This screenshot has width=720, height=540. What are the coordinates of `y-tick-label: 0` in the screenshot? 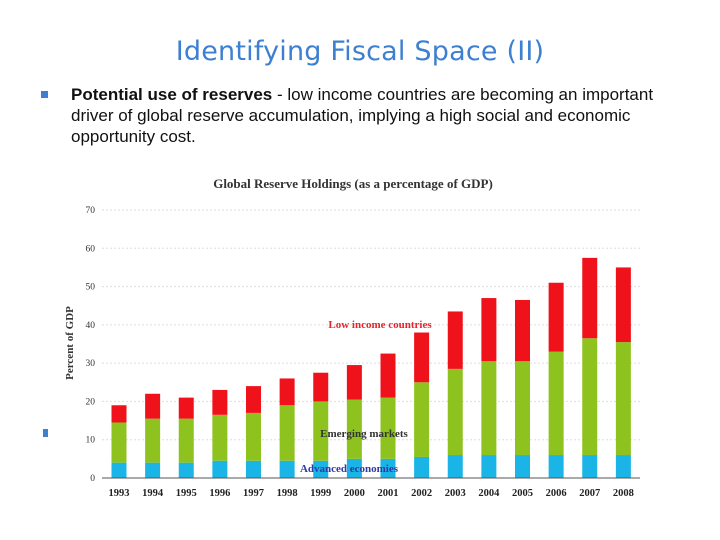 It's located at (92, 479).